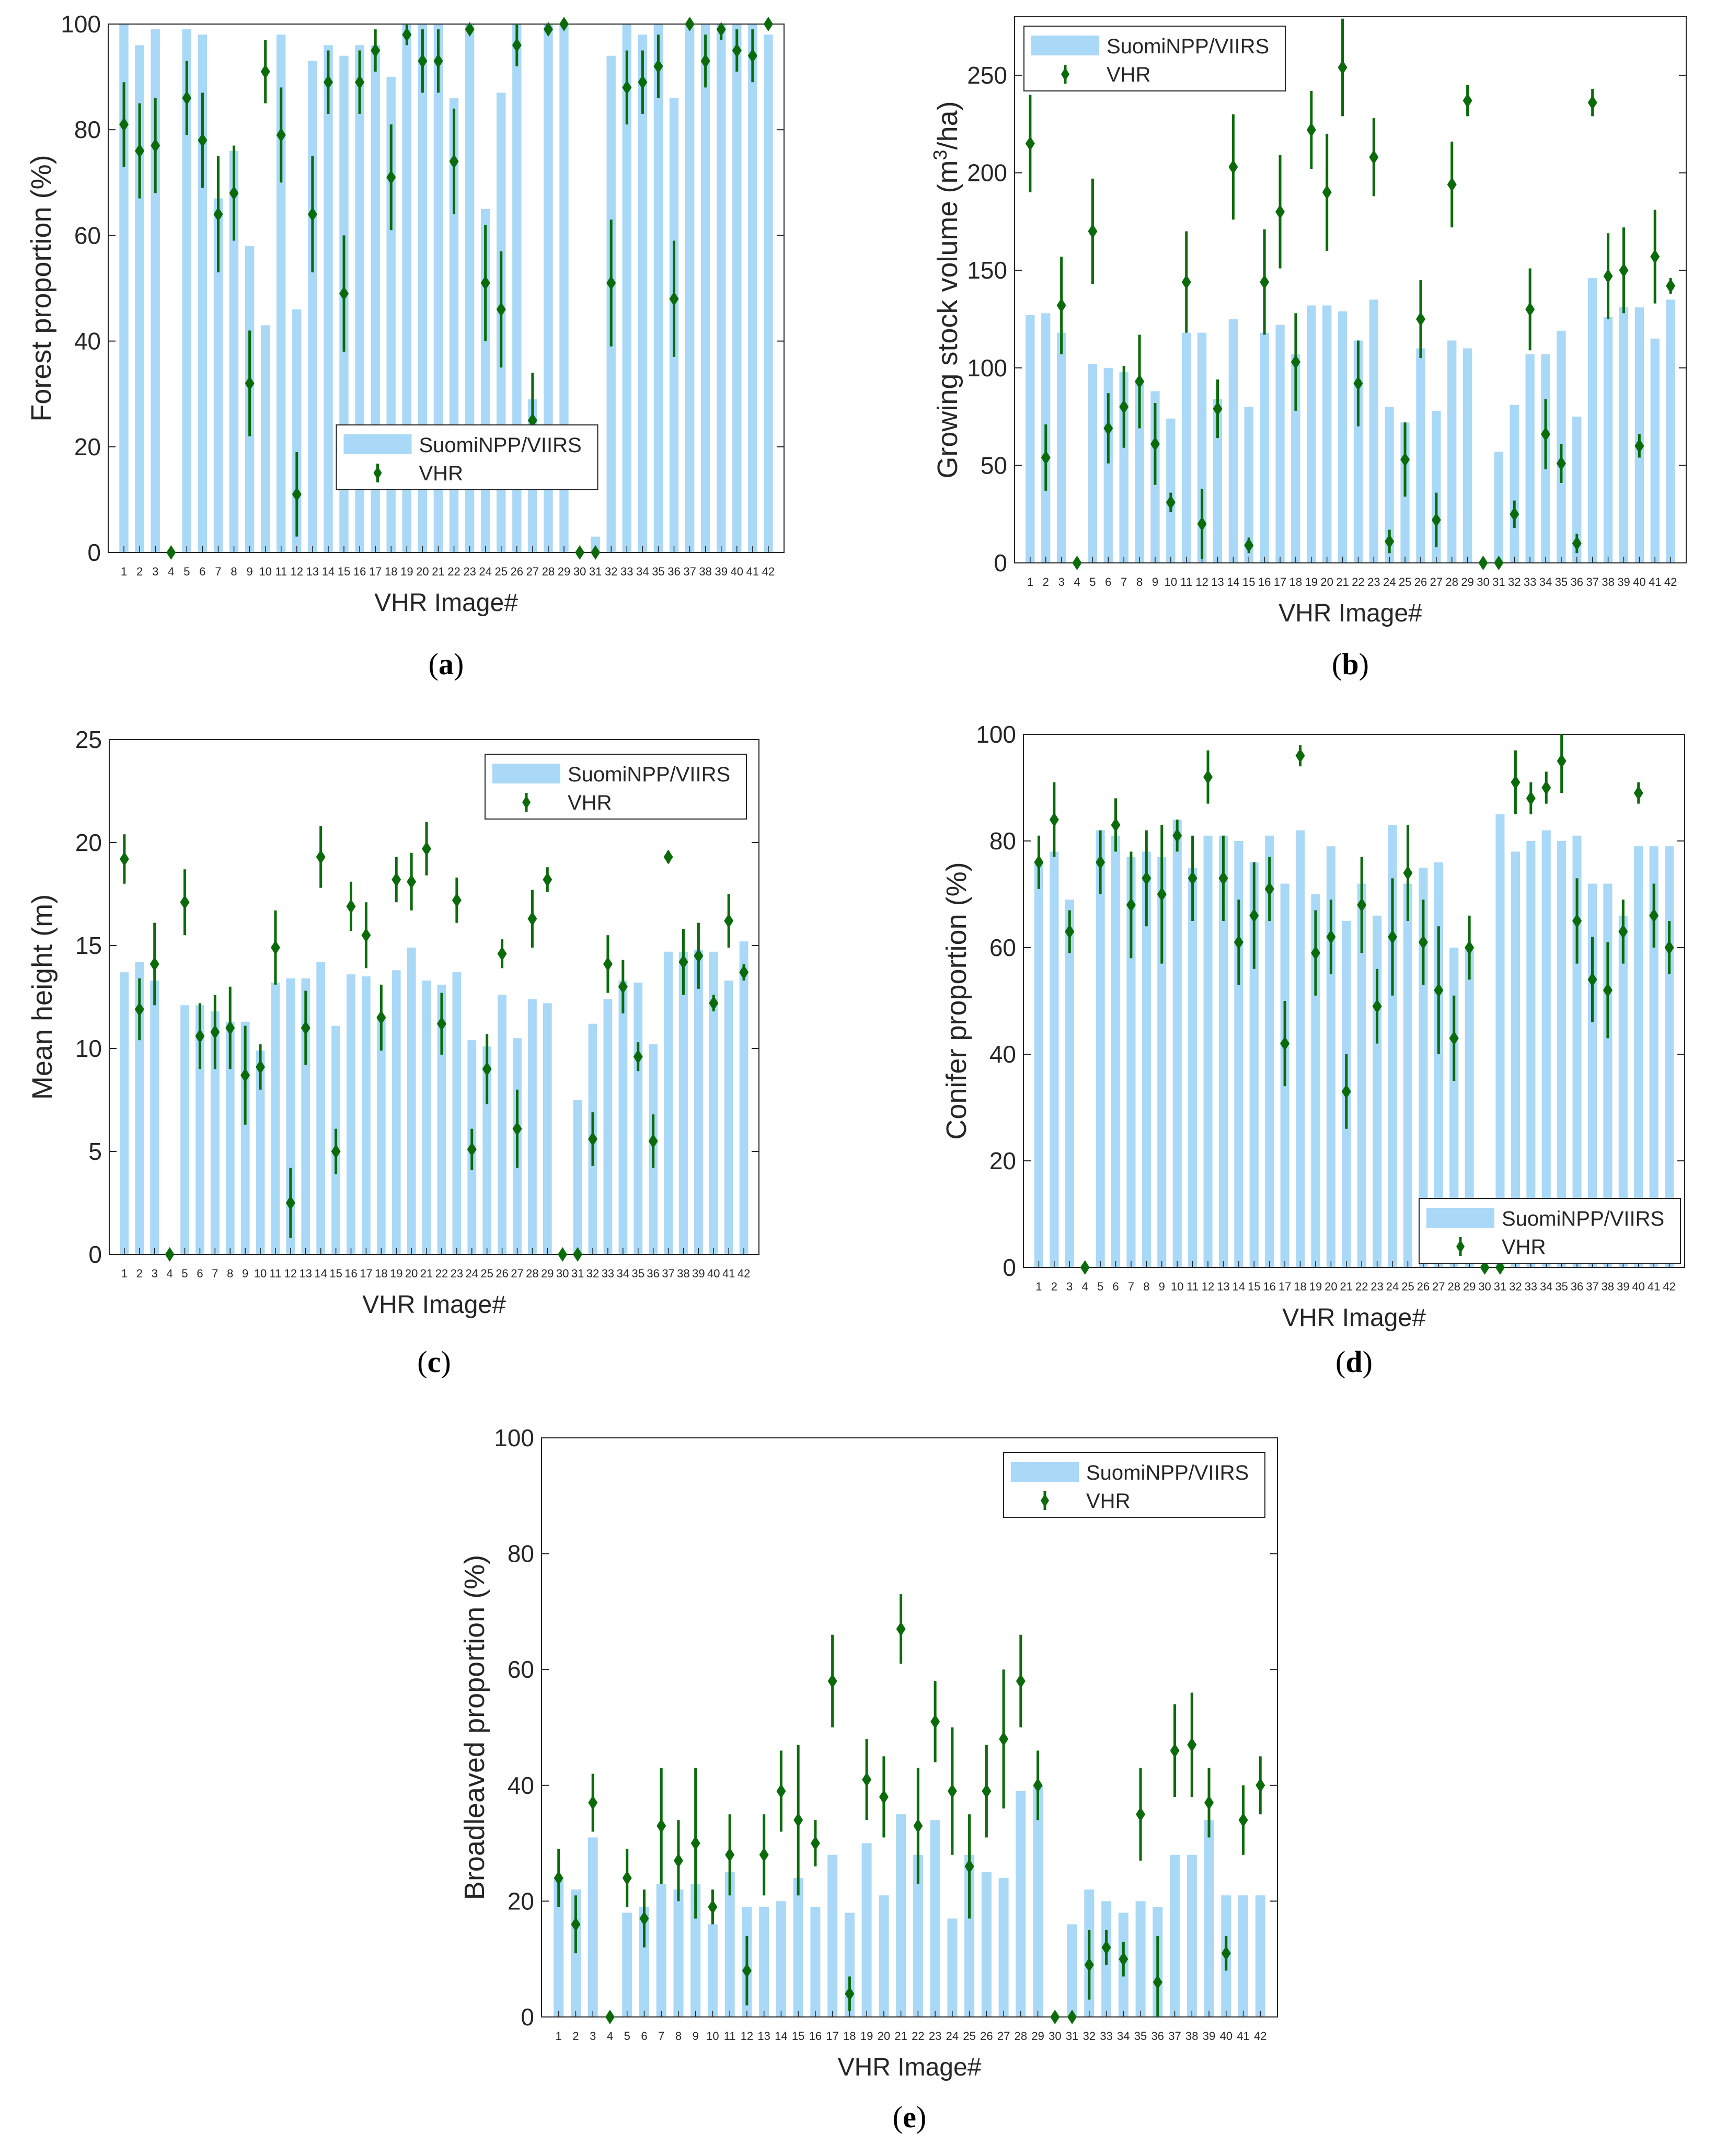 The width and height of the screenshot is (1716, 2156). I want to click on x-tick-label: 6, so click(1108, 582).